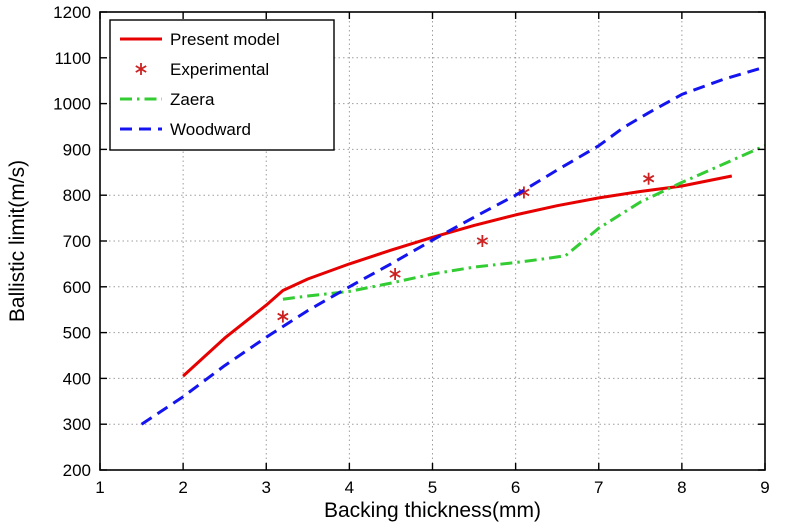  I want to click on legend-item-zaera: Zaera, so click(167, 99).